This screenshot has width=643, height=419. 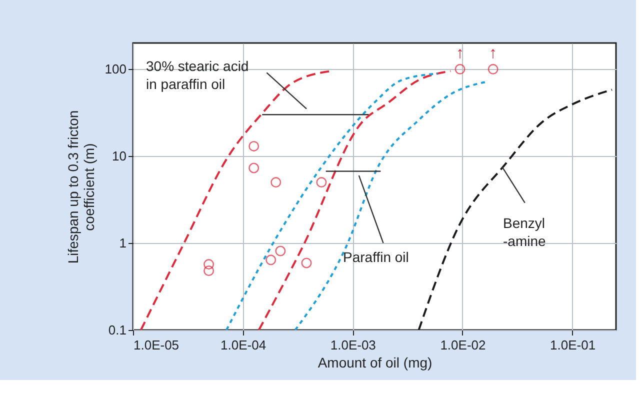 What do you see at coordinates (243, 345) in the screenshot?
I see `x-tick-label: 1.0E-04` at bounding box center [243, 345].